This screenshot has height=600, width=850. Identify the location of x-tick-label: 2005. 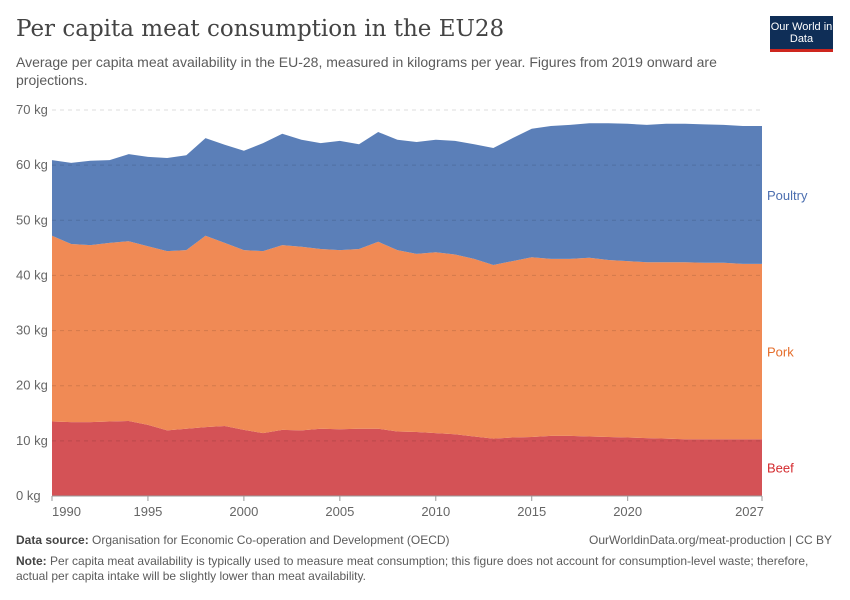
(339, 511).